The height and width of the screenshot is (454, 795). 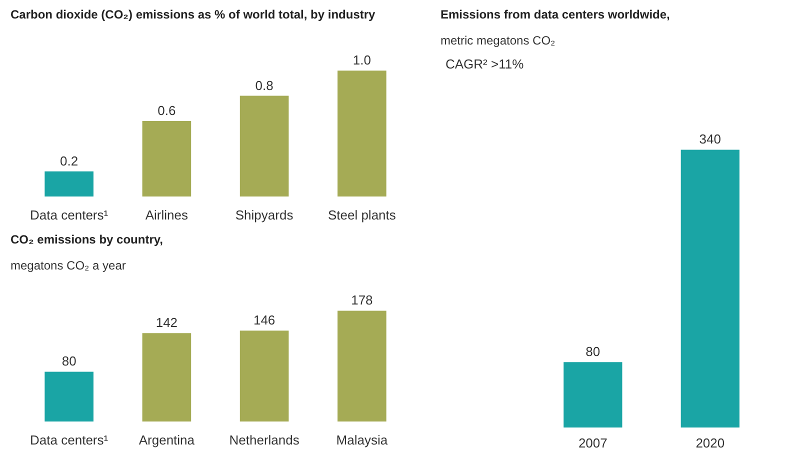 I want to click on text: CAGR² >11%, so click(x=485, y=64).